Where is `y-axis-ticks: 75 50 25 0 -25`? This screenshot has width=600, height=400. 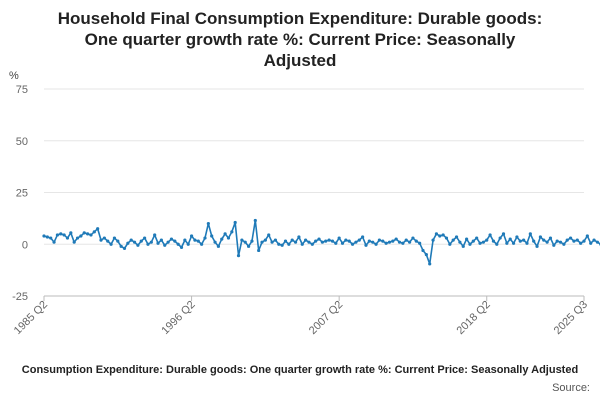
y-axis-ticks: 75 50 25 0 -25 is located at coordinates (20, 193).